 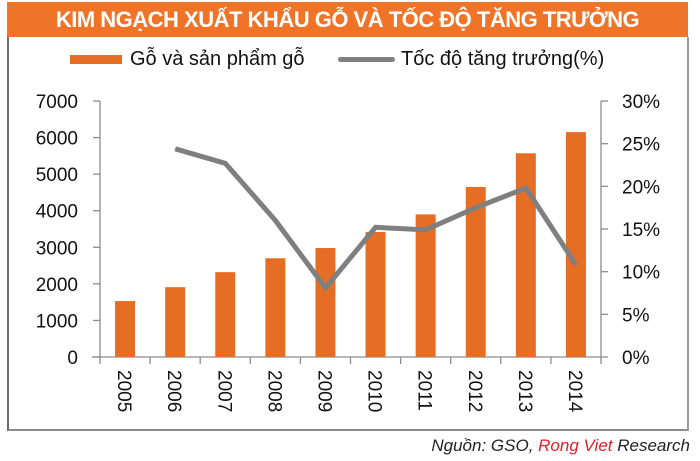 I want to click on x-axis-label: 2011, so click(x=424, y=390).